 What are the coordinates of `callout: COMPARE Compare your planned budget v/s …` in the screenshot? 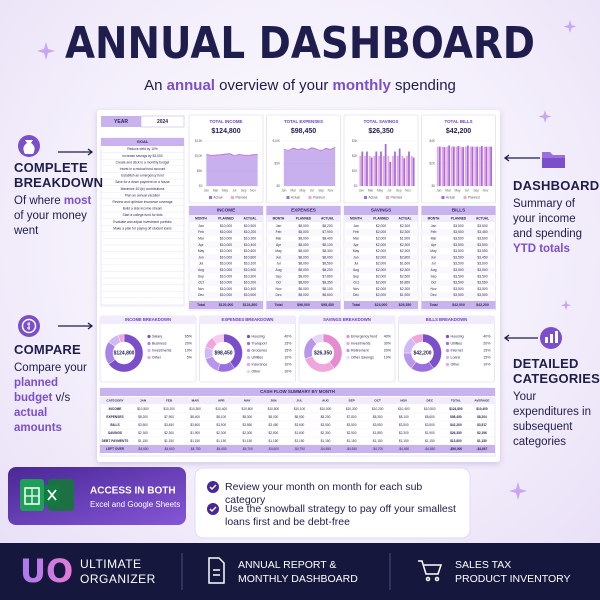 It's located at (53, 389).